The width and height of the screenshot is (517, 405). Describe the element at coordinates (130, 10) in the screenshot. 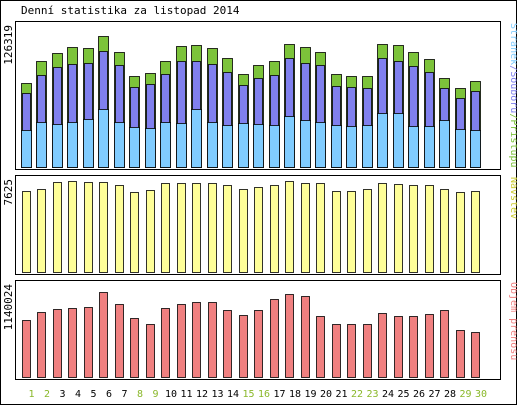

I see `chart-title: Denní statistika za listopad 2014` at that location.